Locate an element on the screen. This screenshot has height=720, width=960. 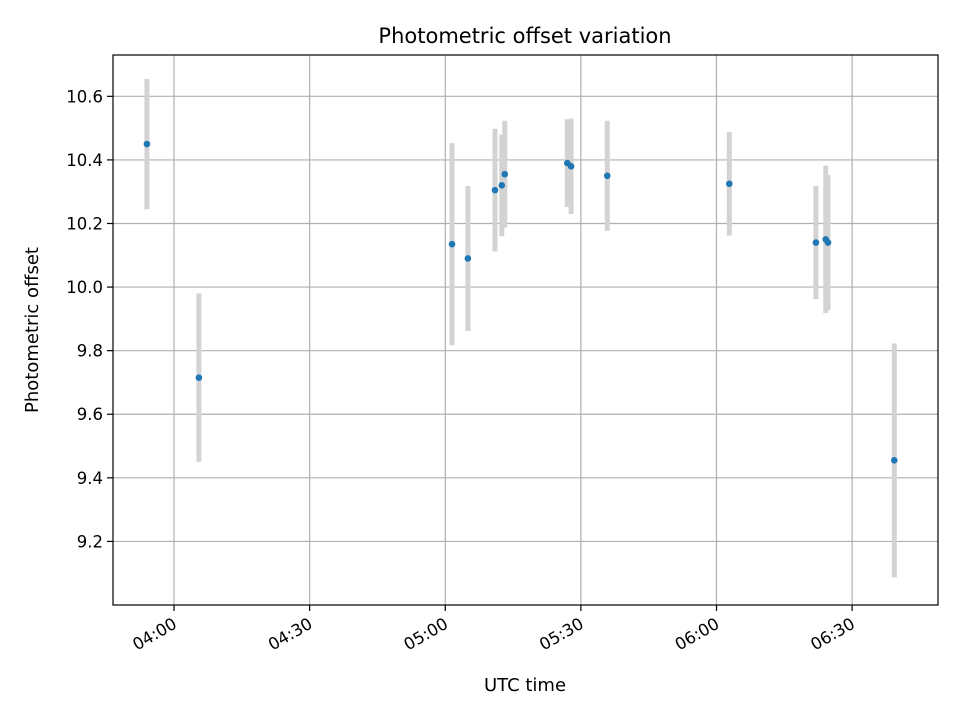
x-axis-title: UTC time is located at coordinates (525, 685).